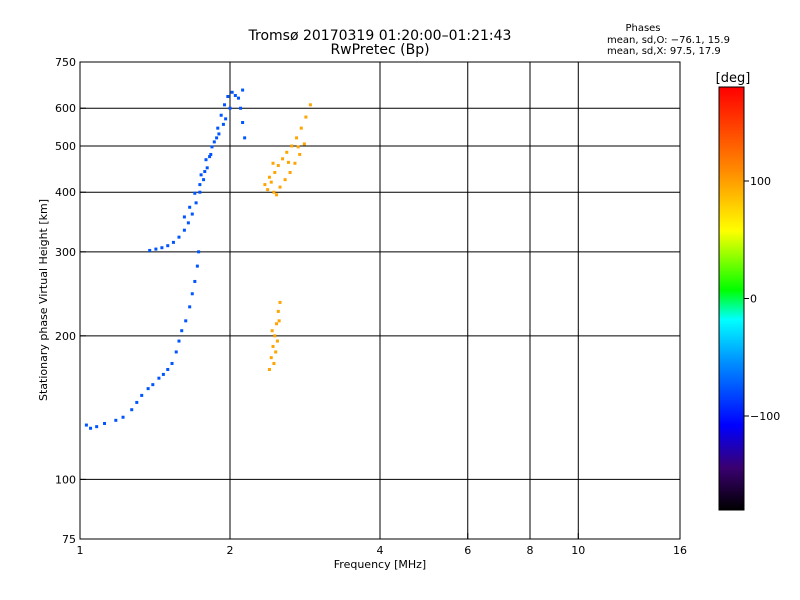  Describe the element at coordinates (762, 299) in the screenshot. I see `colorbar-ticks: −100 0 100` at that location.